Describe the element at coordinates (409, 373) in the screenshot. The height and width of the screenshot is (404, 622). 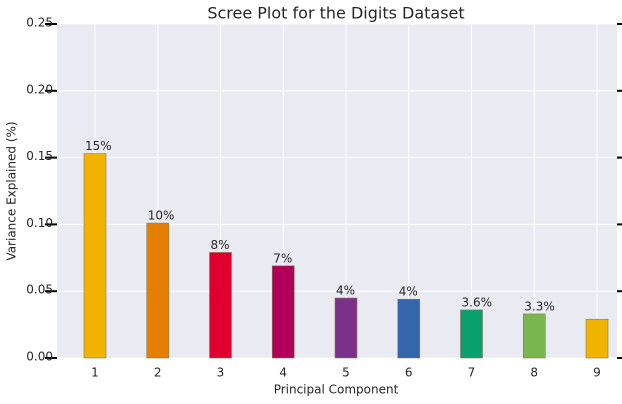
I see `x-tick-label: 6` at that location.